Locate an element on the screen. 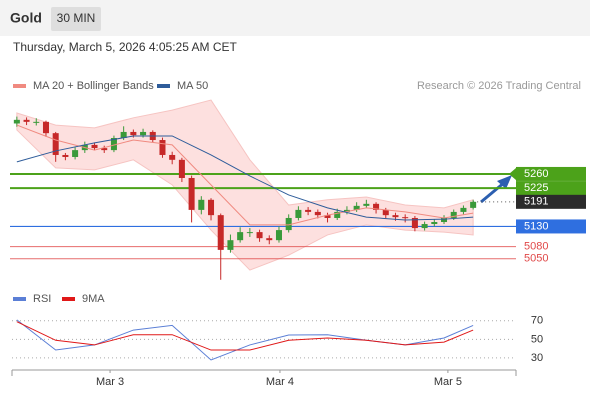 This screenshot has height=400, width=590. interval-button is located at coordinates (76, 19).